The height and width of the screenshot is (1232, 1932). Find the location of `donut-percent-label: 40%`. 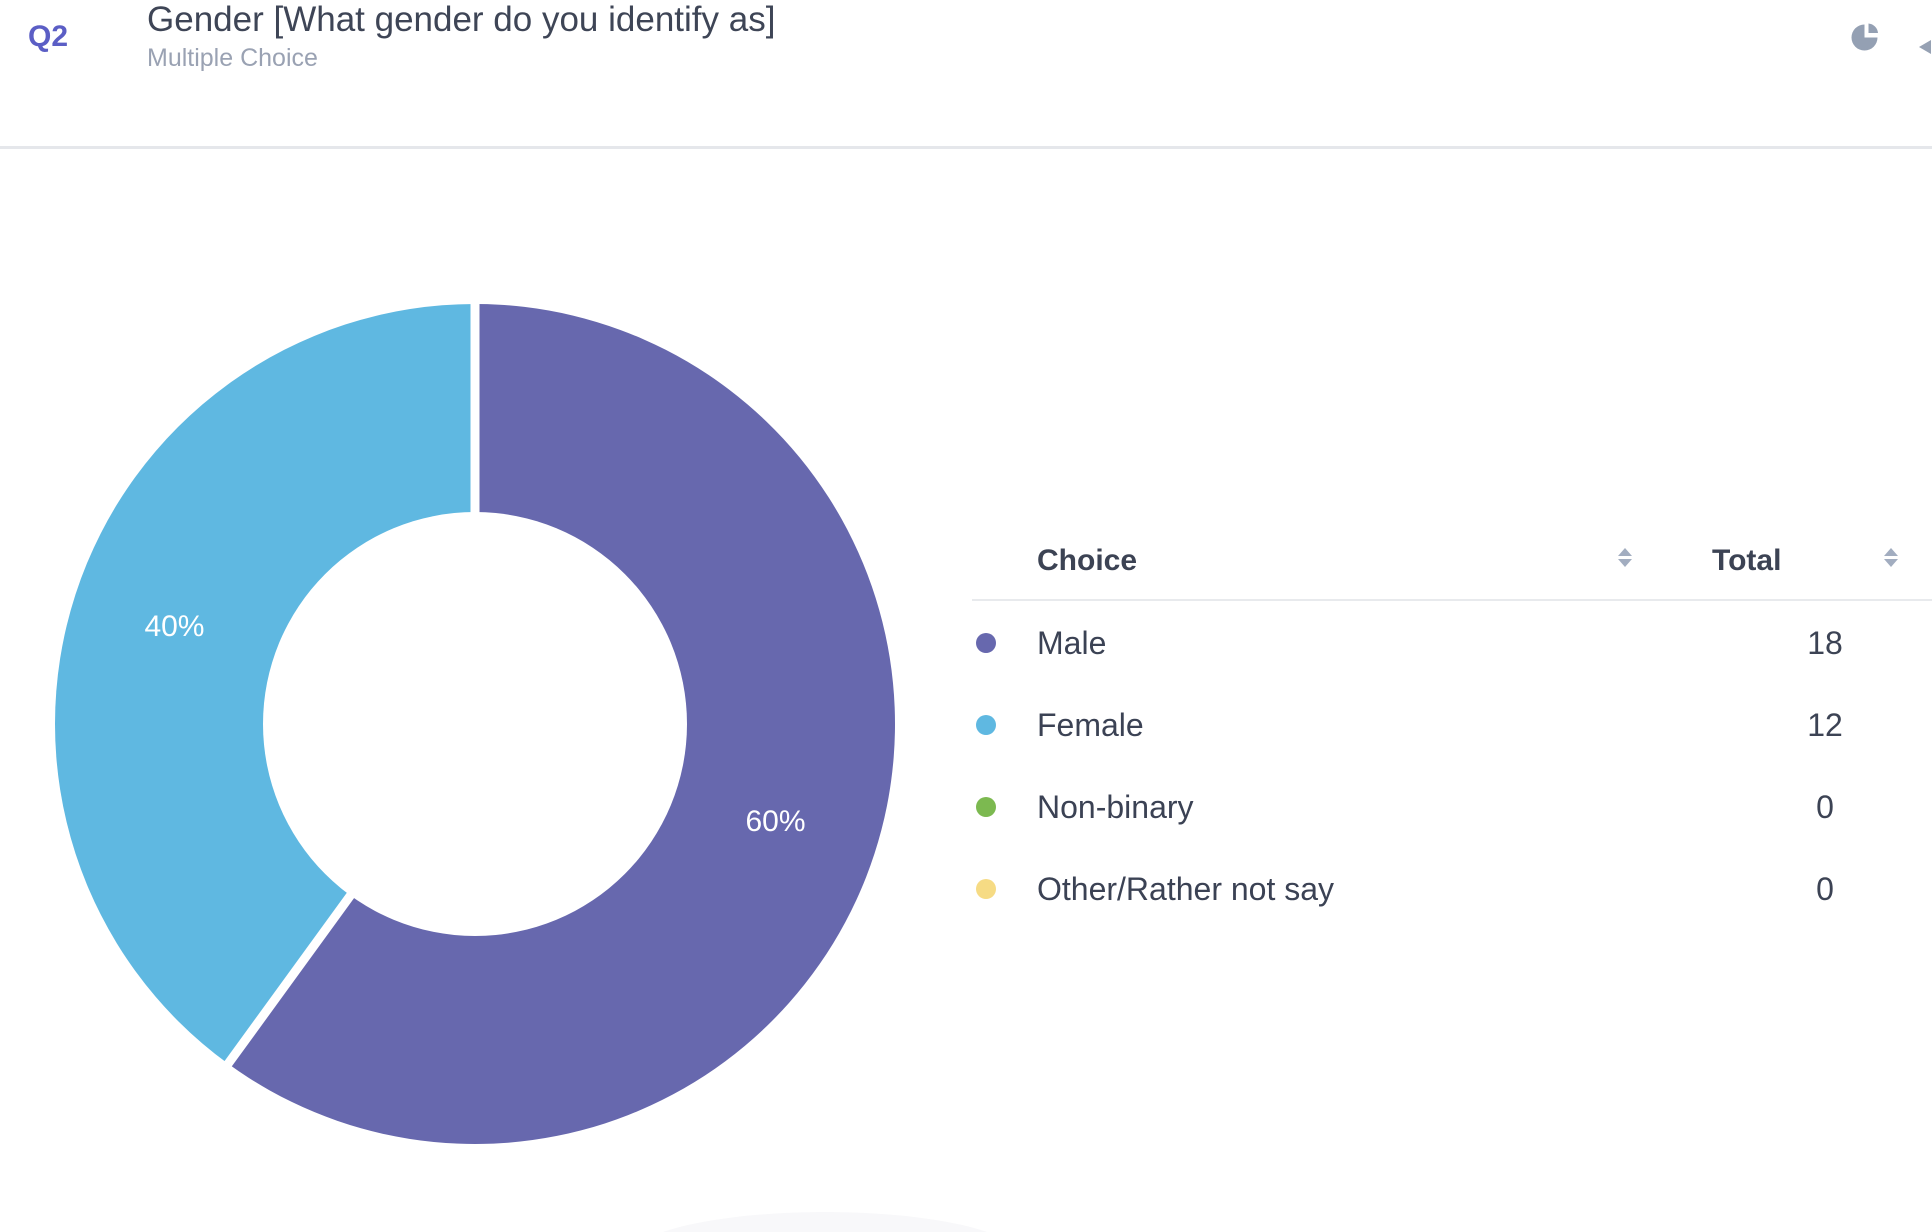

donut-percent-label: 40% is located at coordinates (174, 626).